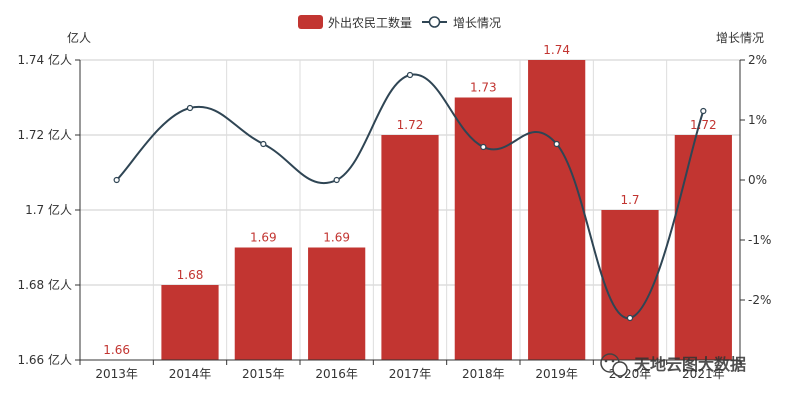  I want to click on legend-bar-swatch, so click(310, 22).